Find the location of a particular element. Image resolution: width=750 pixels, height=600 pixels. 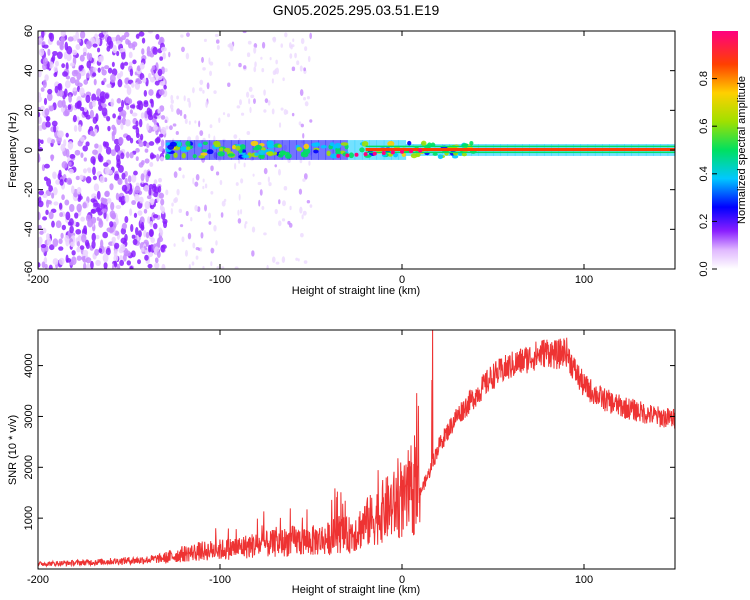

colorbar-ticks: 0.0 0.2 0.4 0.6 0.8 is located at coordinates (707, 174).